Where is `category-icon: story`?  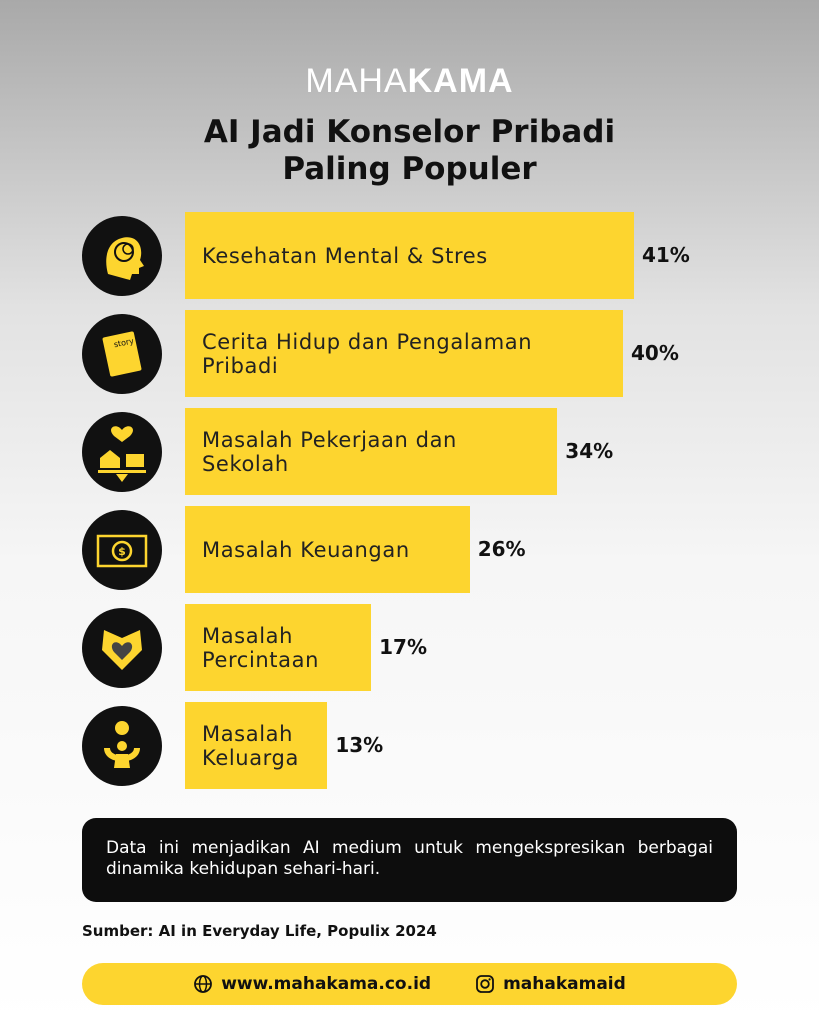
category-icon: story is located at coordinates (122, 354).